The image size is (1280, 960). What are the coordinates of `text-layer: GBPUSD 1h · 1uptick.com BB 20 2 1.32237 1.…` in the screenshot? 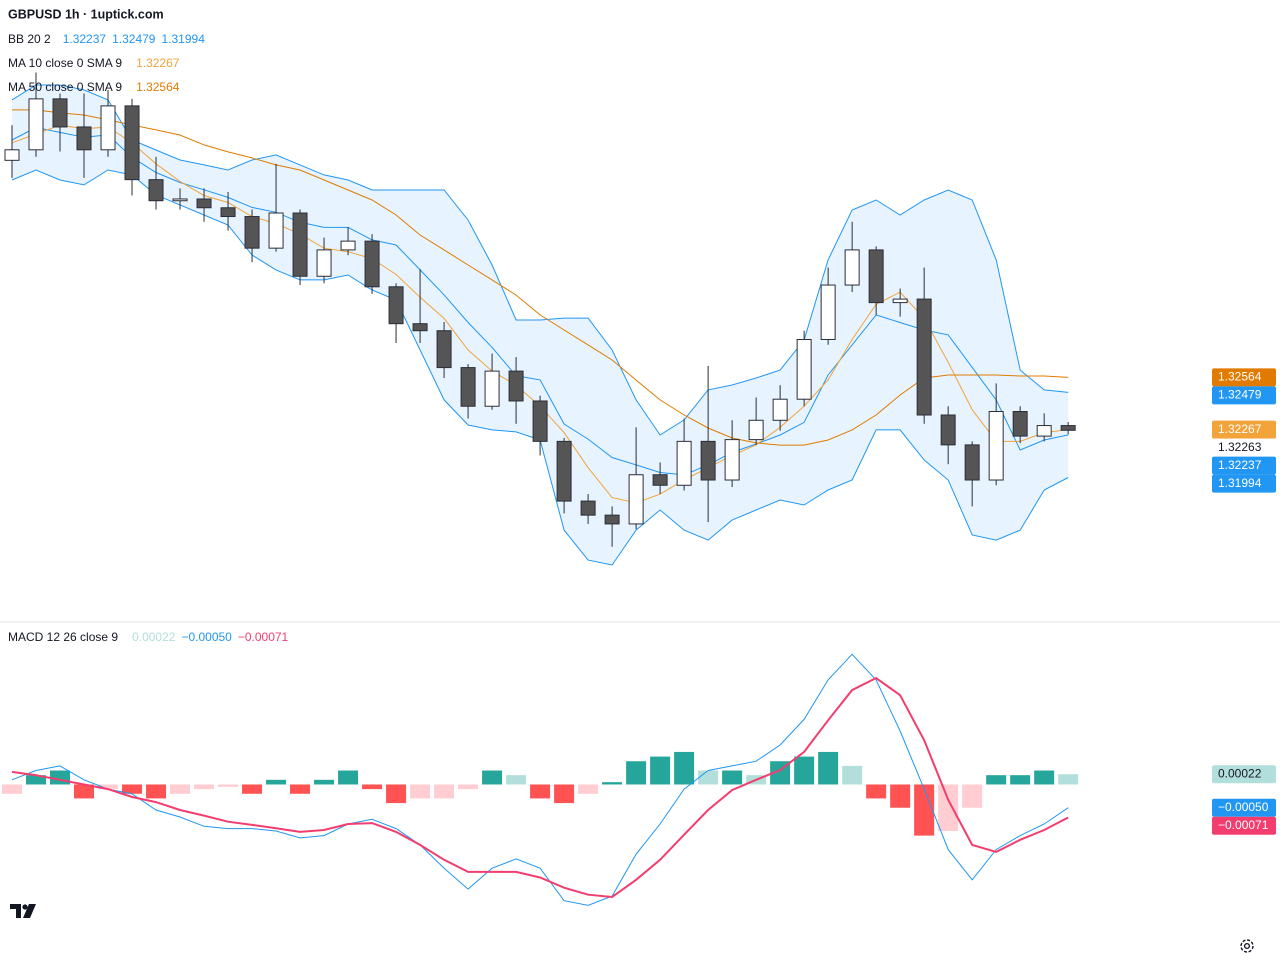 It's located at (148, 325).